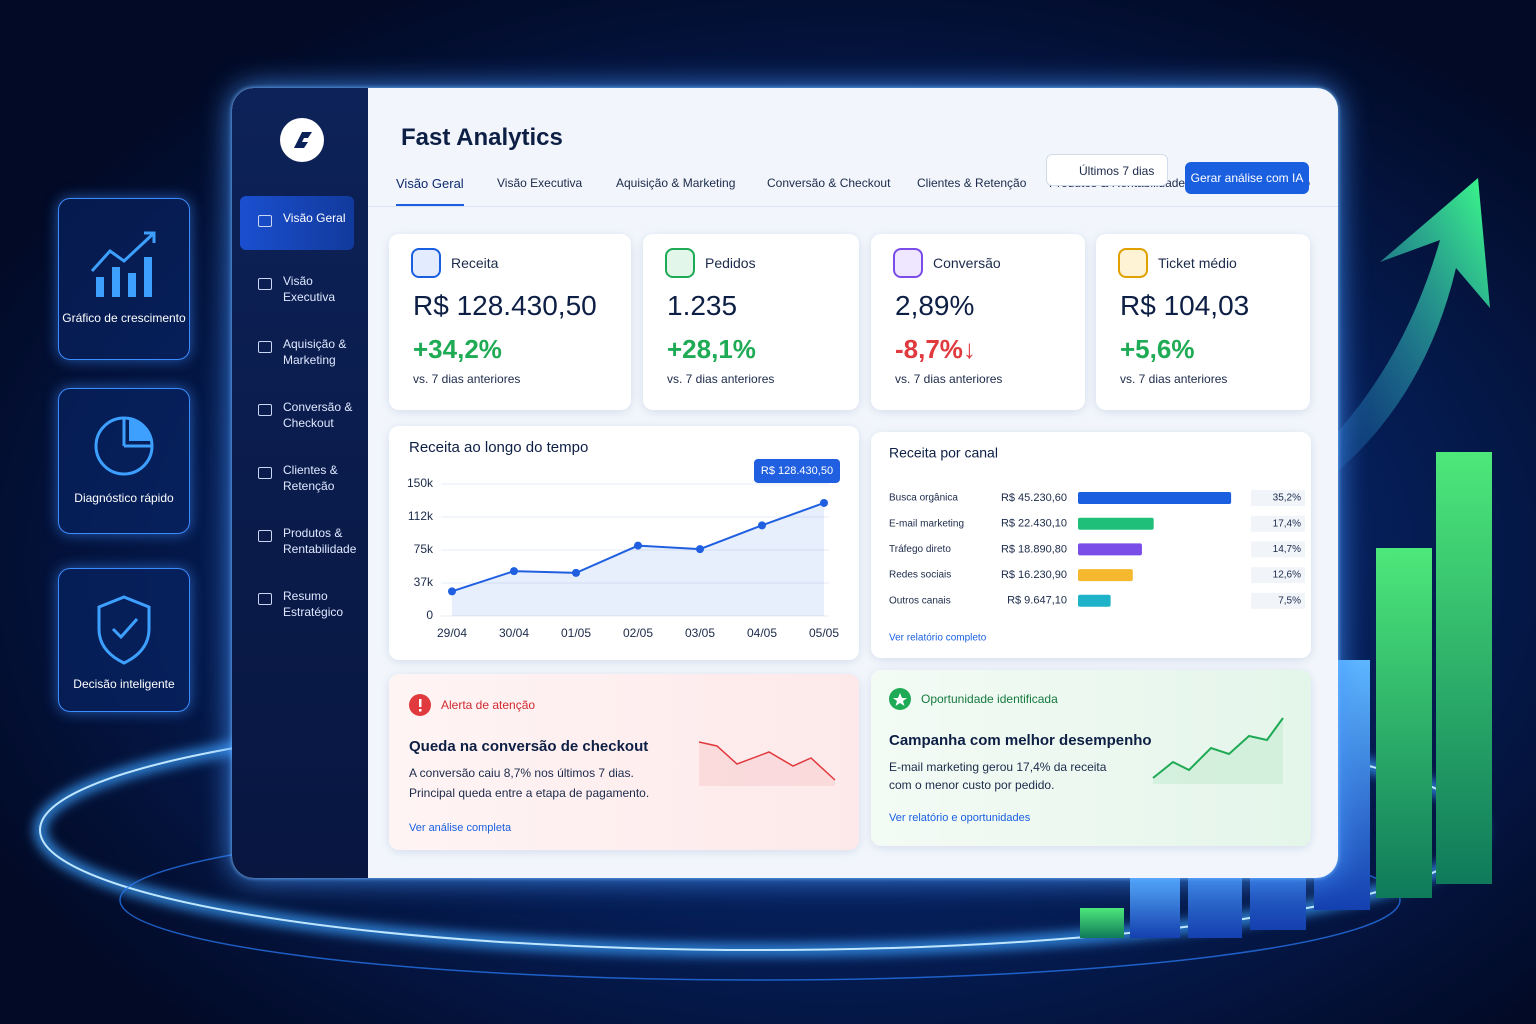 The width and height of the screenshot is (1536, 1024). Describe the element at coordinates (123, 264) in the screenshot. I see `growth-icon` at that location.